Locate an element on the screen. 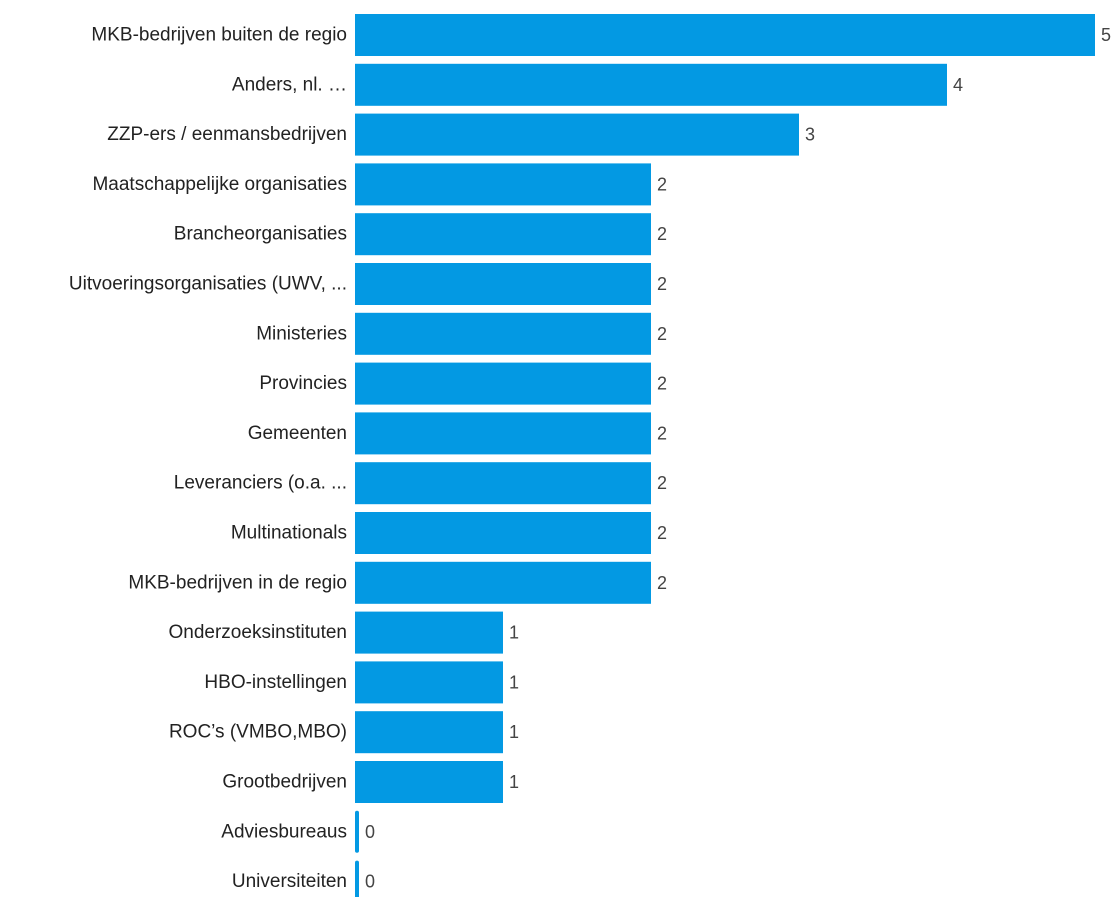 The image size is (1116, 897). value-label: 4 is located at coordinates (958, 85).